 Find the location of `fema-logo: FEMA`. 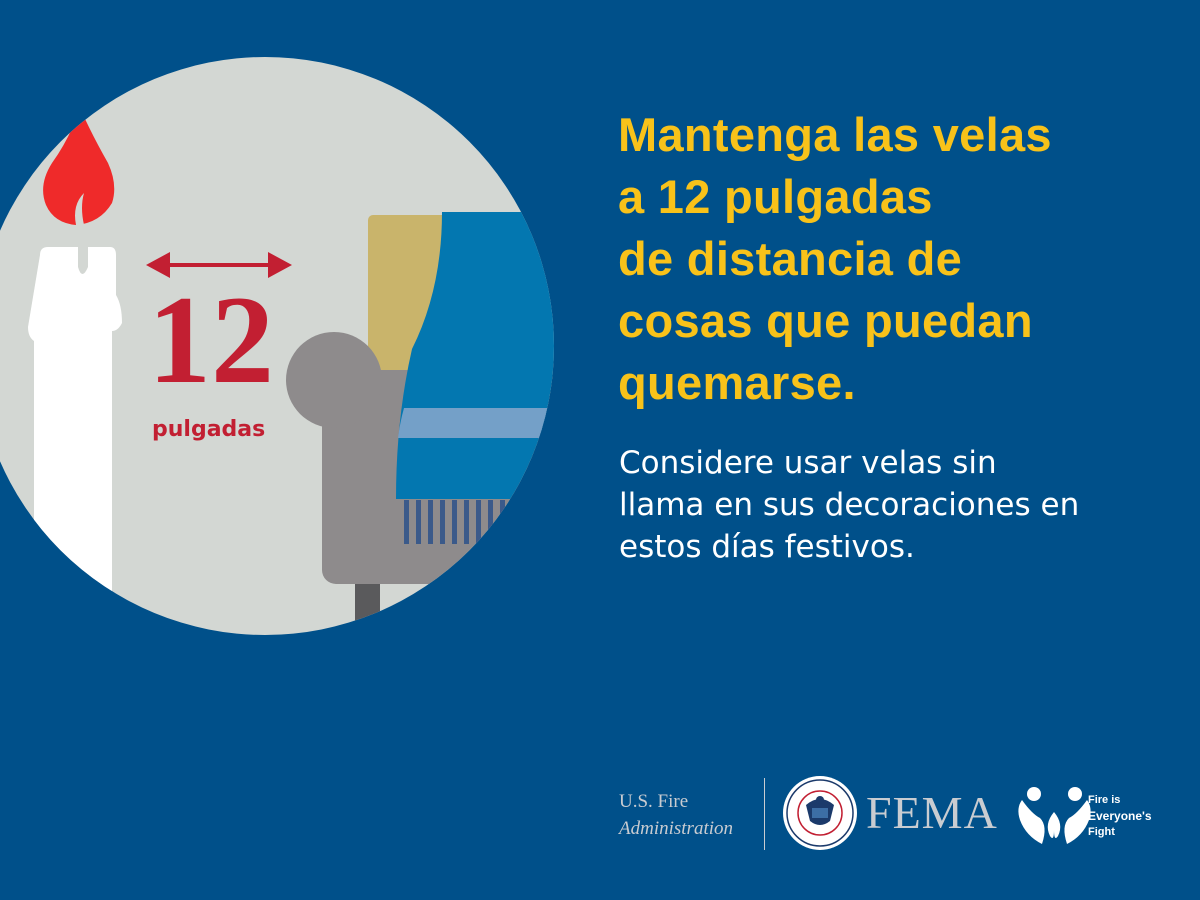

fema-logo: FEMA is located at coordinates (932, 812).